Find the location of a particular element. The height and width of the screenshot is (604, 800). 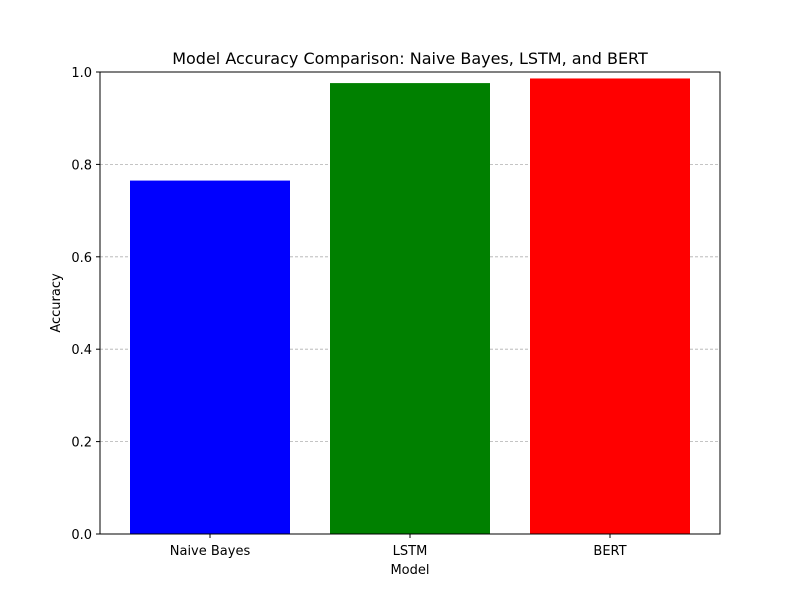

y-tick-label: 0.0 is located at coordinates (81, 535).